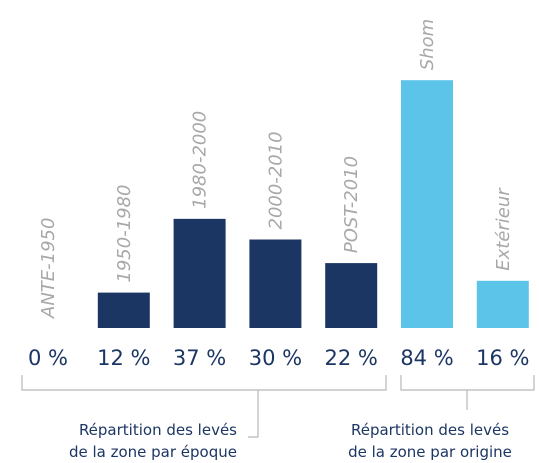  I want to click on group-caption: de la zone par époque, so click(153, 452).